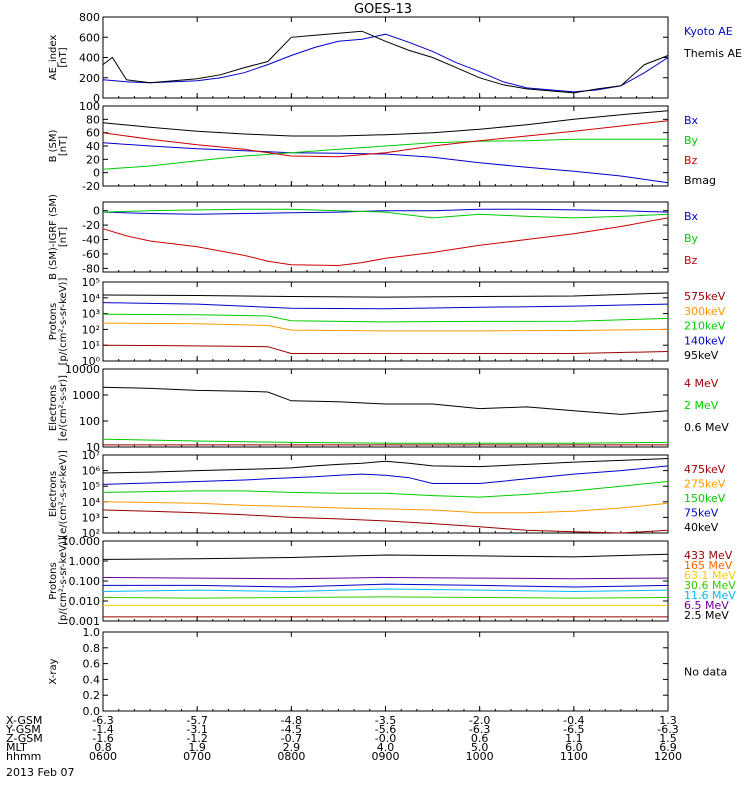 The height and width of the screenshot is (800, 750). Describe the element at coordinates (292, 747) in the screenshot. I see `footer-value: 2.9` at that location.